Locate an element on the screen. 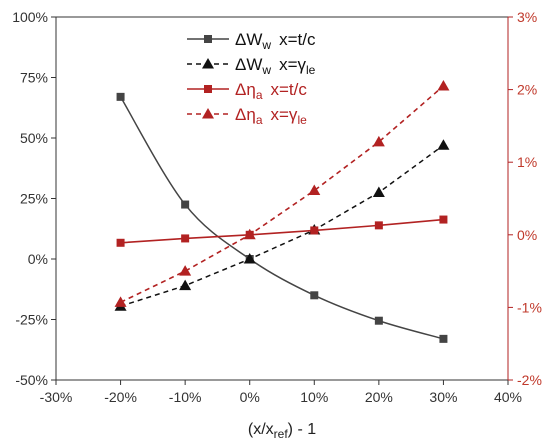  y-left-tick-label: 25% is located at coordinates (34, 199).